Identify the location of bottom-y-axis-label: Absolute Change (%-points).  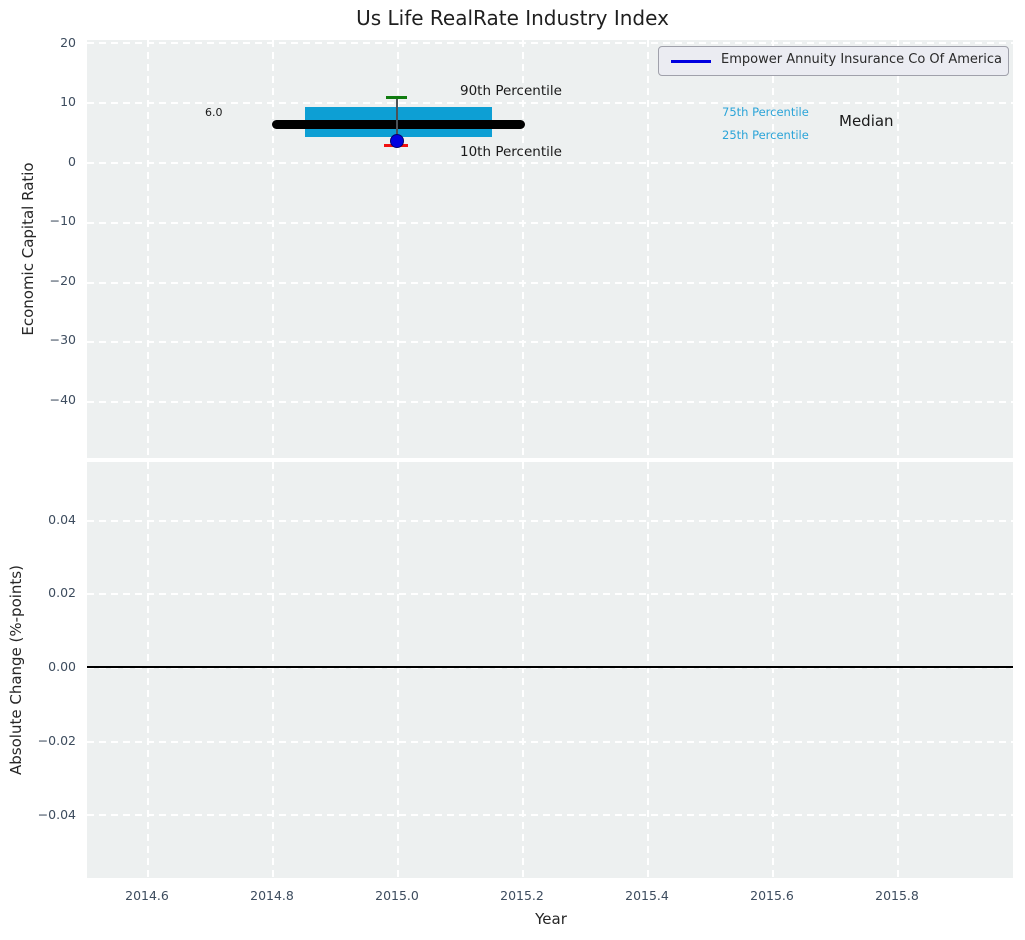
(16, 670).